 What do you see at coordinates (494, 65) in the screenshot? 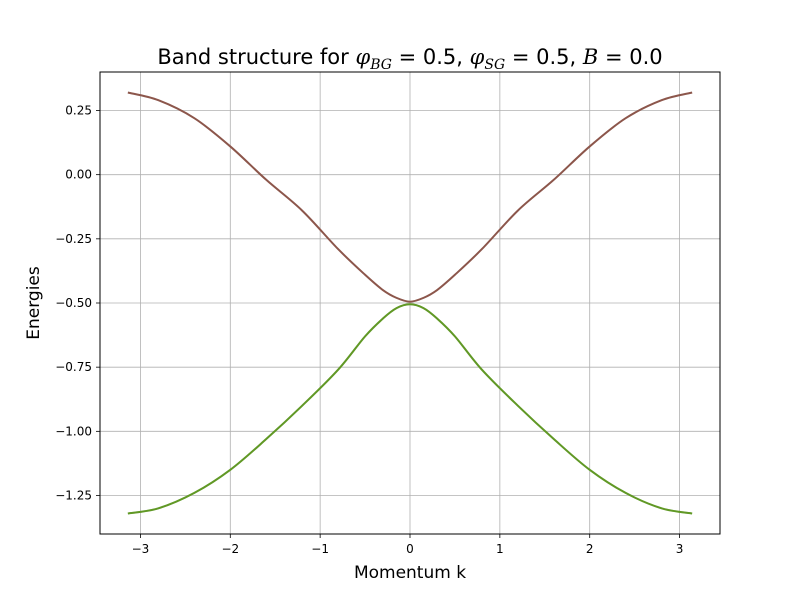
I see `title-subscript: SG` at bounding box center [494, 65].